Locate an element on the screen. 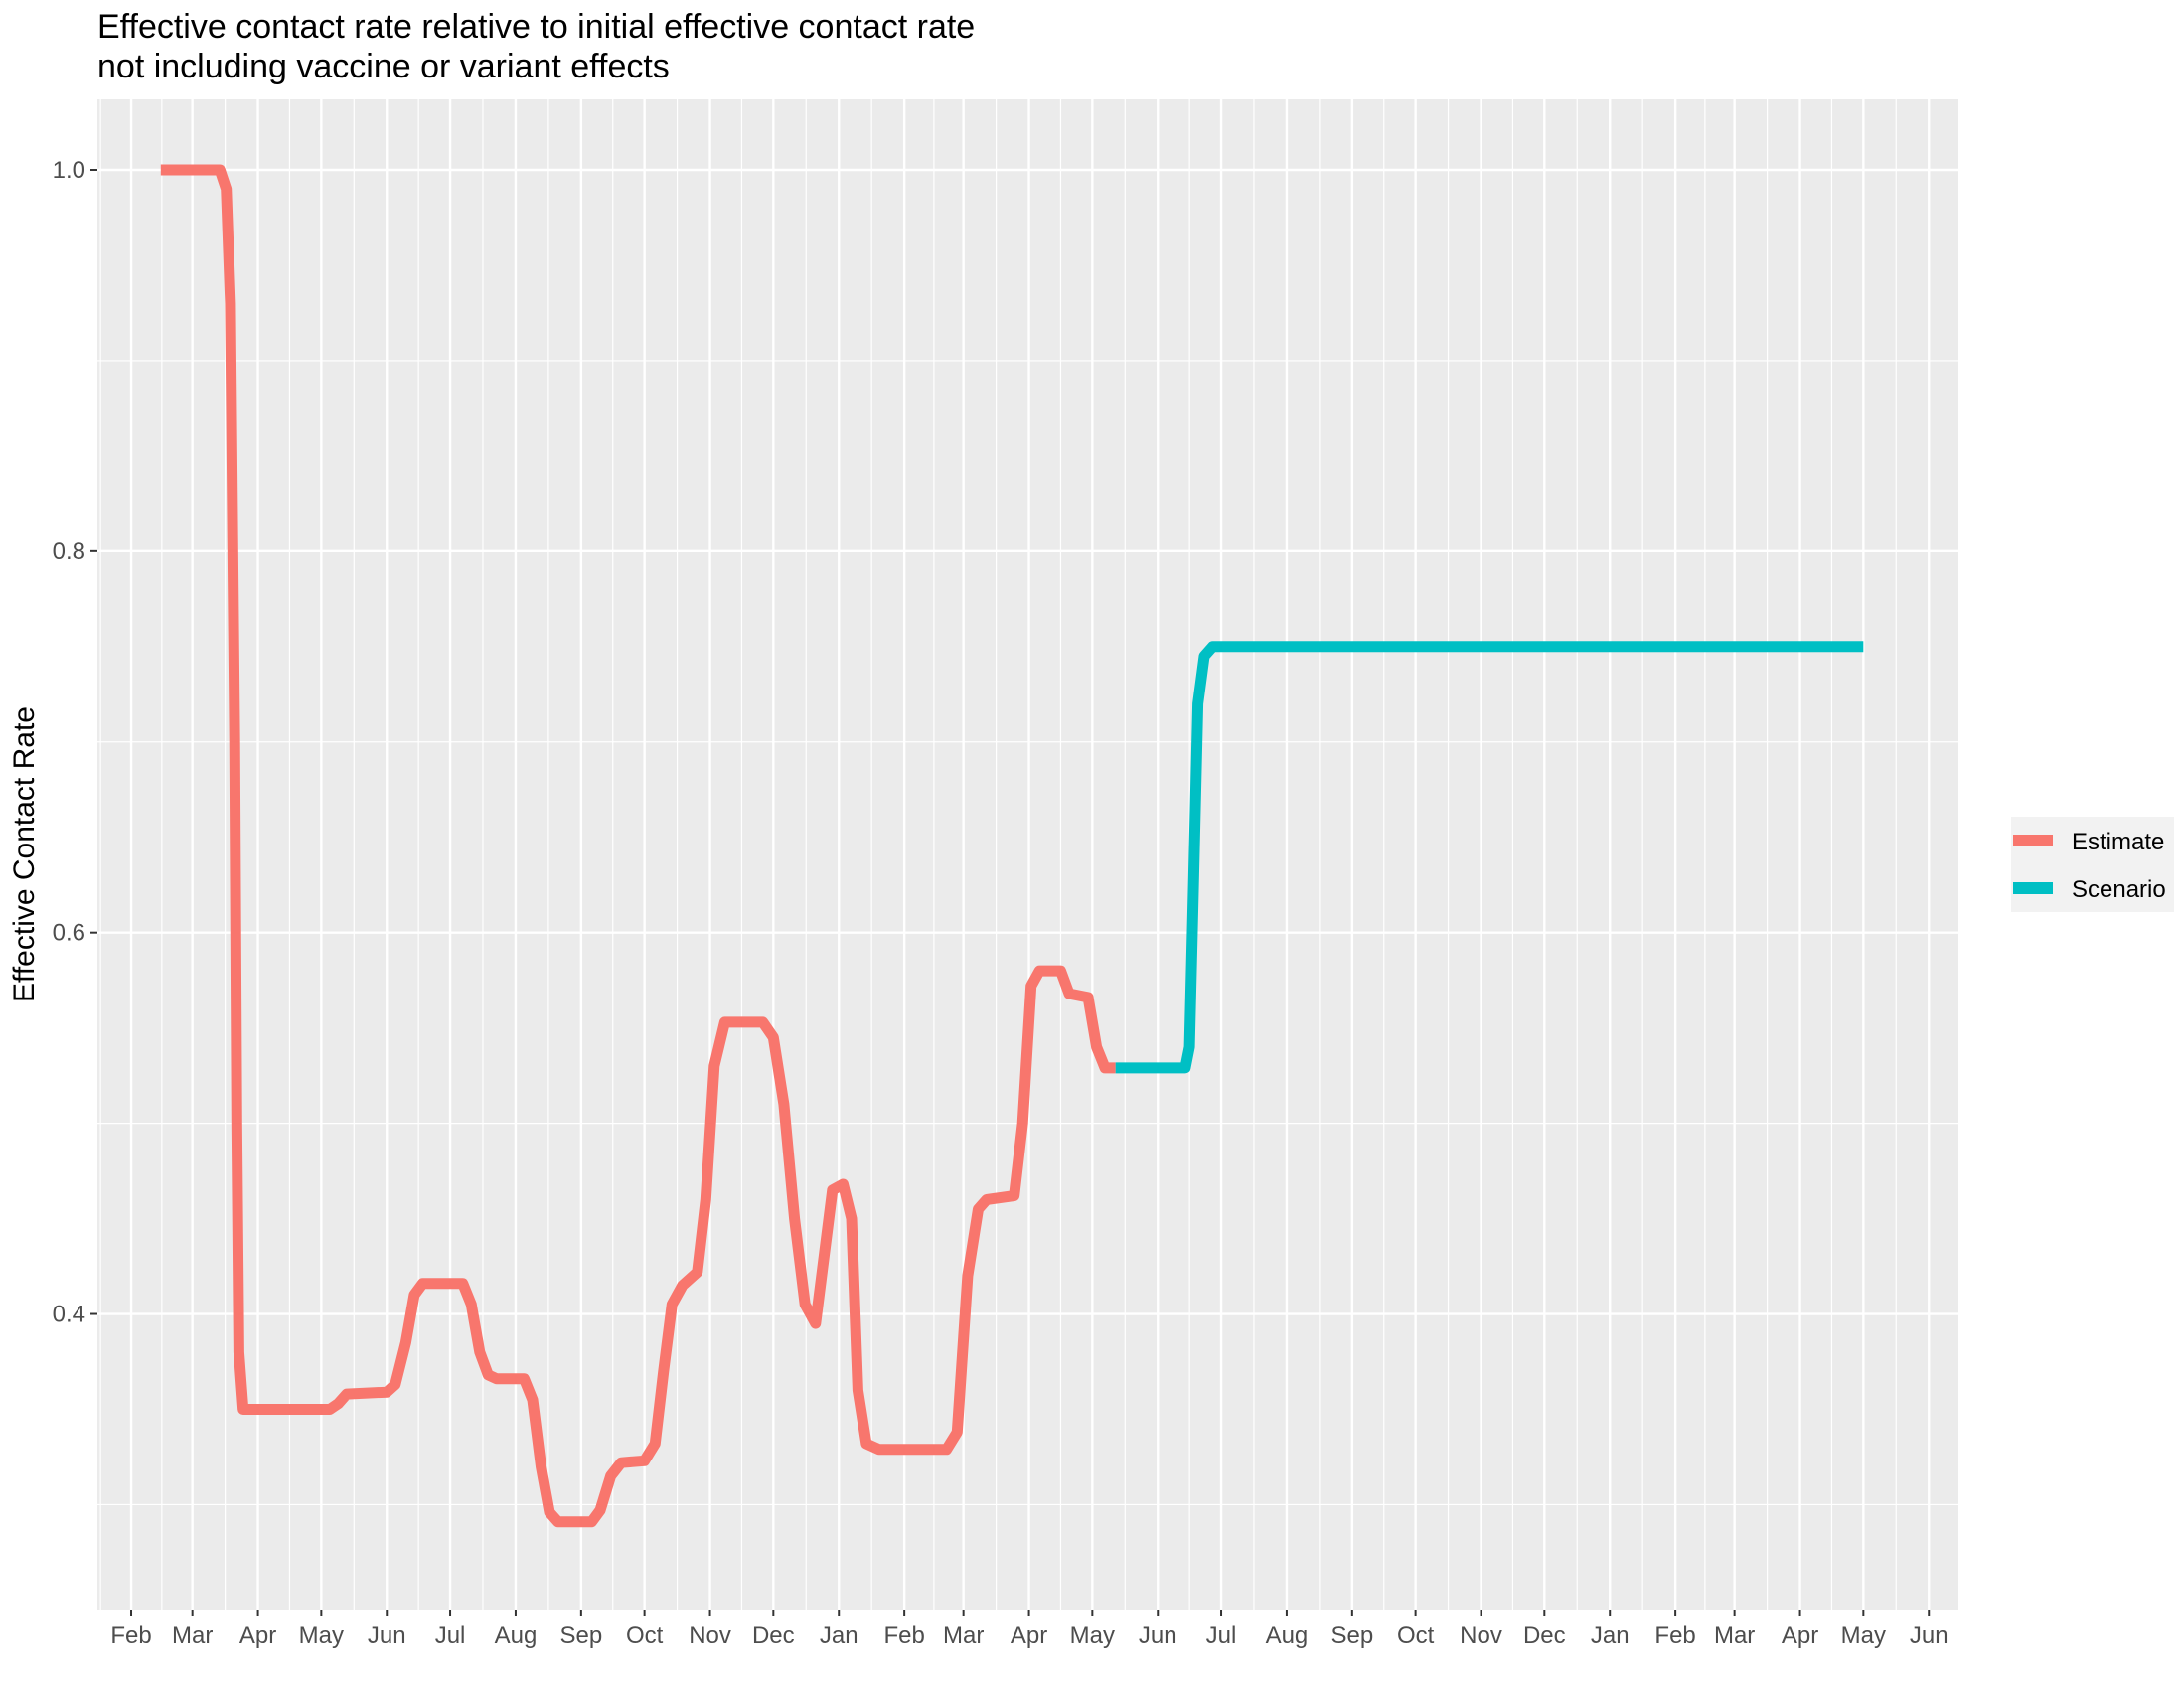 The height and width of the screenshot is (1691, 2184). y-tick-label: 1.0 is located at coordinates (69, 171).